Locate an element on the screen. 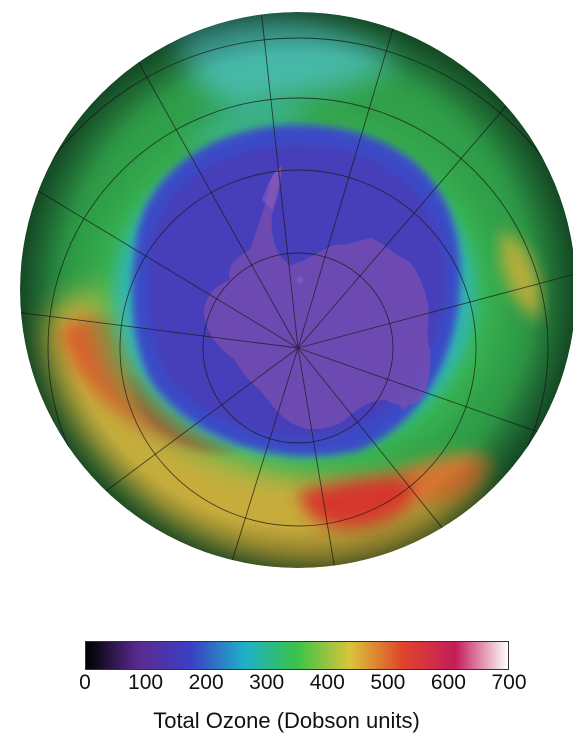  colorbar-tick-label: 100 is located at coordinates (146, 682).